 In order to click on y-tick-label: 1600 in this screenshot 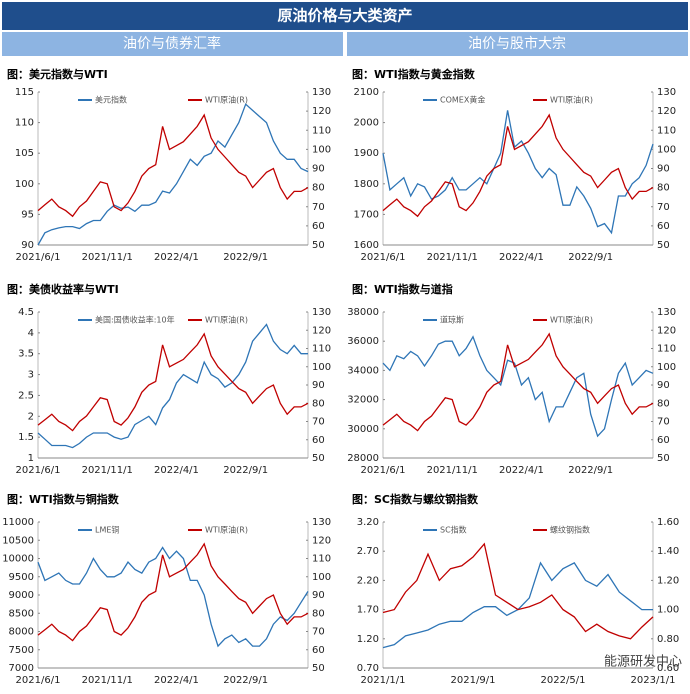, I will do `click(366, 245)`.